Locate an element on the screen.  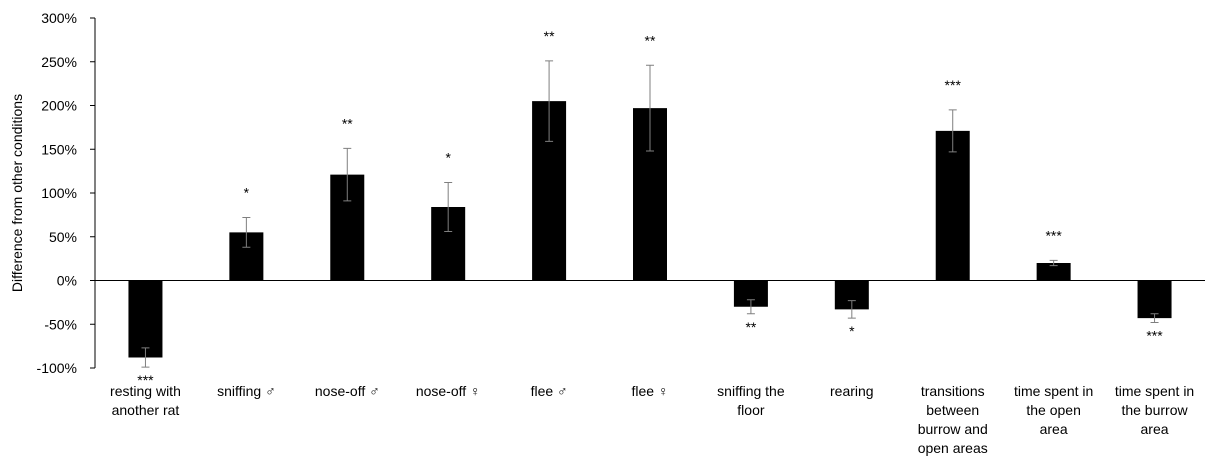
y-tick-label: 200% is located at coordinates (59, 106).